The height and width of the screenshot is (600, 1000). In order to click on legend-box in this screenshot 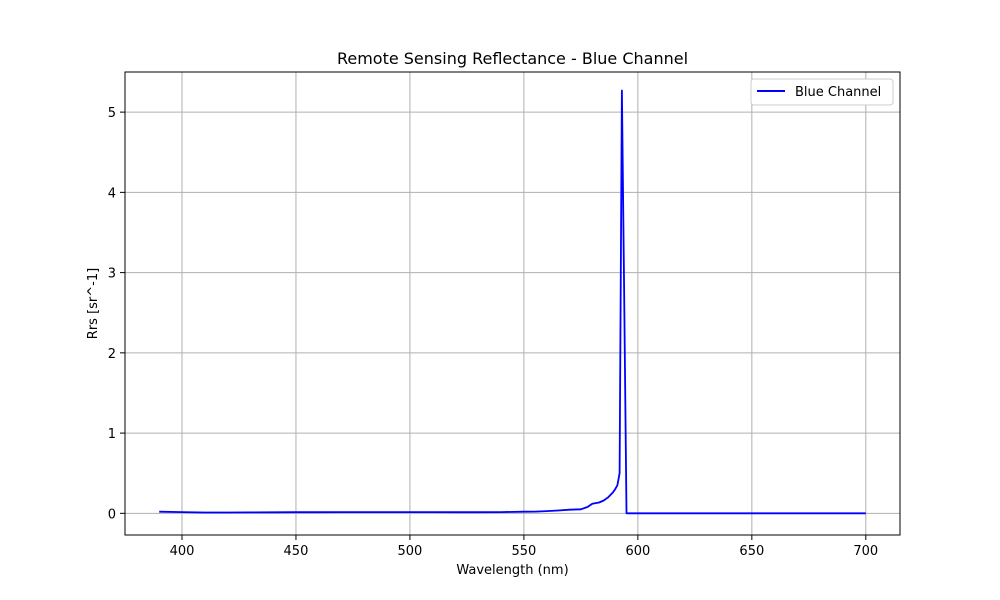, I will do `click(822, 92)`.